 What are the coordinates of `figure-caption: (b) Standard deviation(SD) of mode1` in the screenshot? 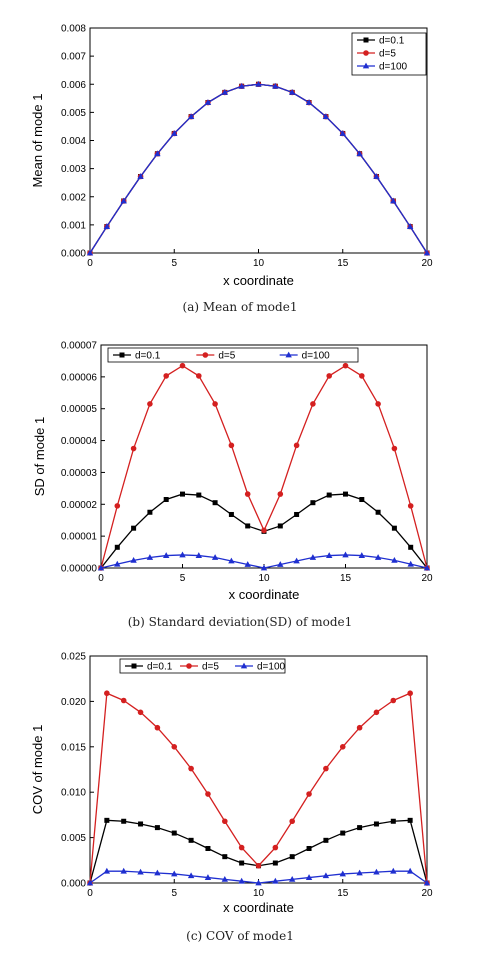 It's located at (240, 622).